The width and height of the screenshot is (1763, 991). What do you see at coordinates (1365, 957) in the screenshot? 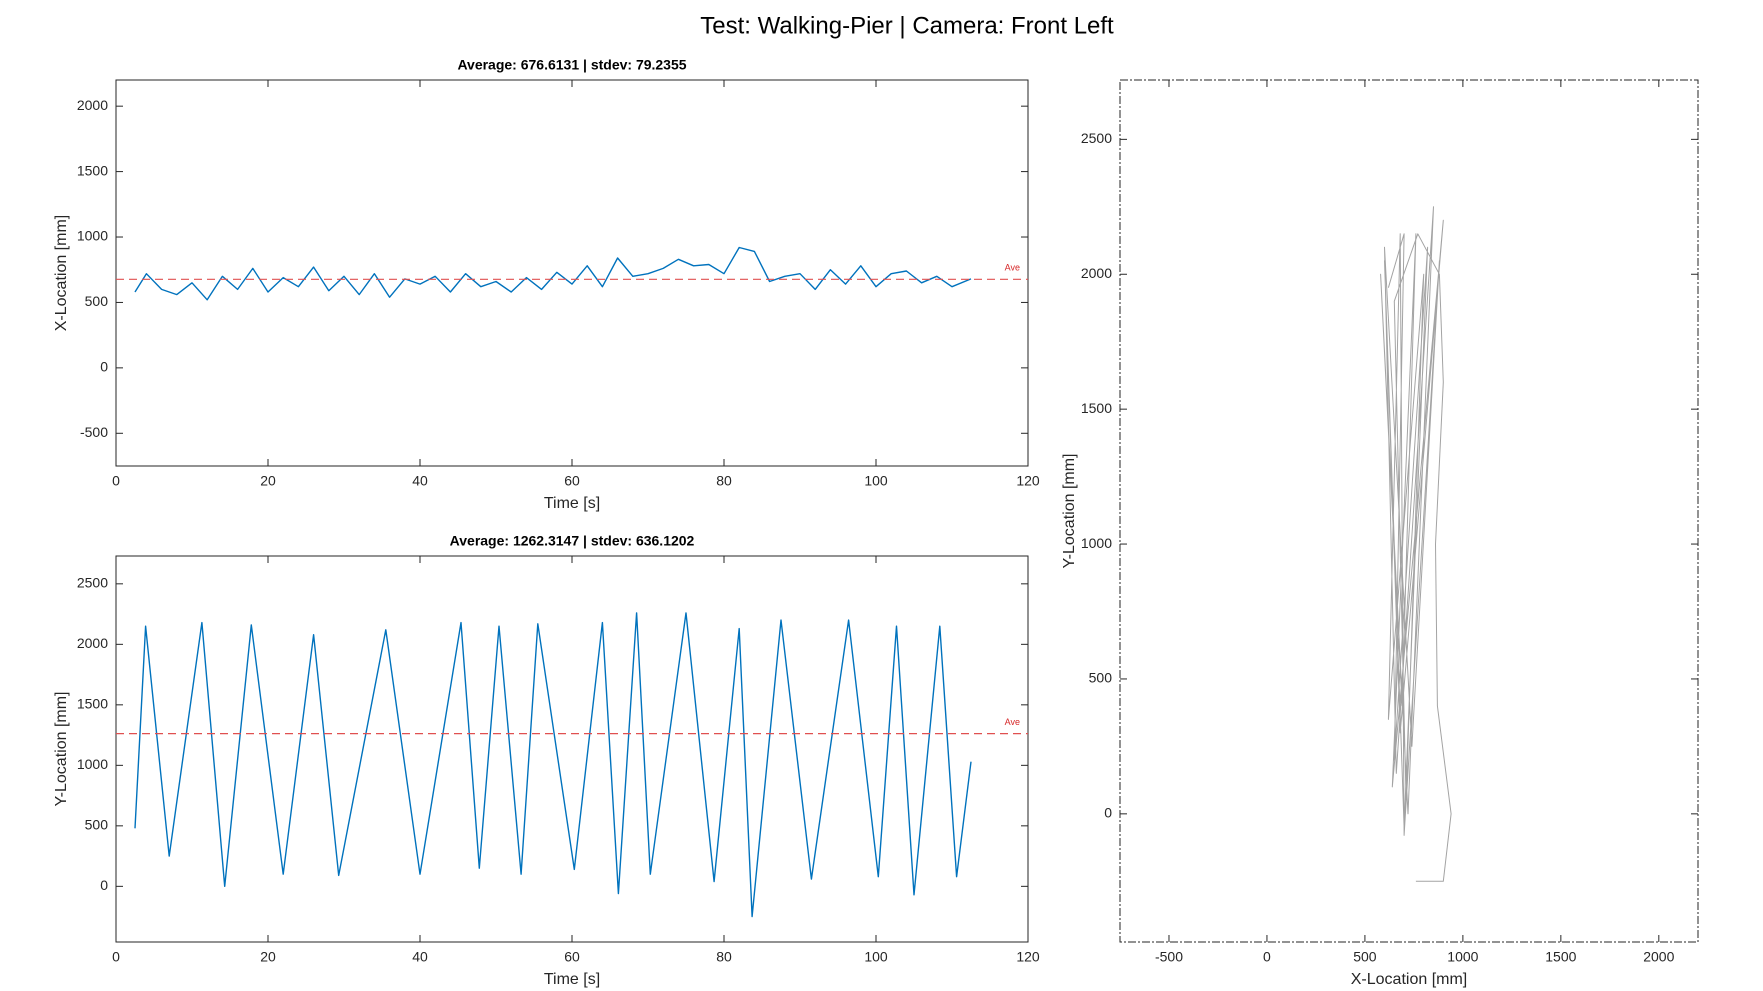
I see `x-tick-label: 500` at bounding box center [1365, 957].